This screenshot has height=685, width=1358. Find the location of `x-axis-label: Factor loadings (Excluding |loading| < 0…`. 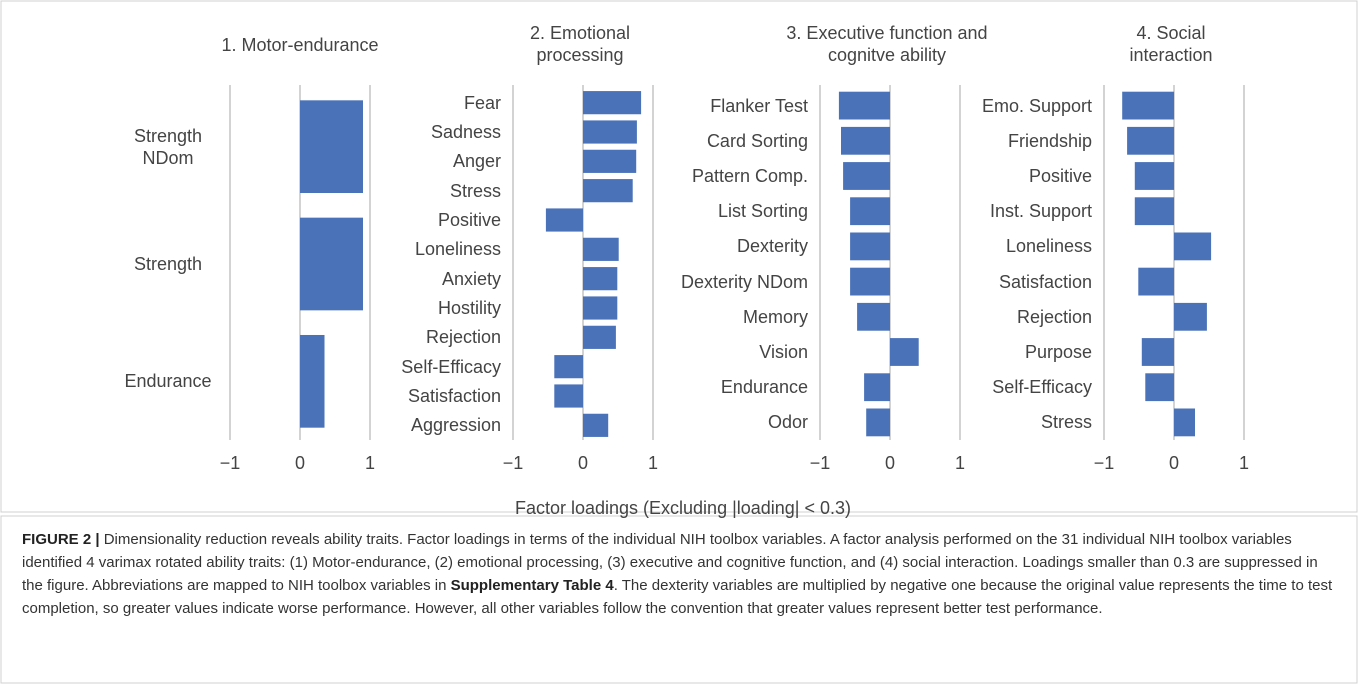

x-axis-label: Factor loadings (Excluding |loading| < 0… is located at coordinates (683, 508).